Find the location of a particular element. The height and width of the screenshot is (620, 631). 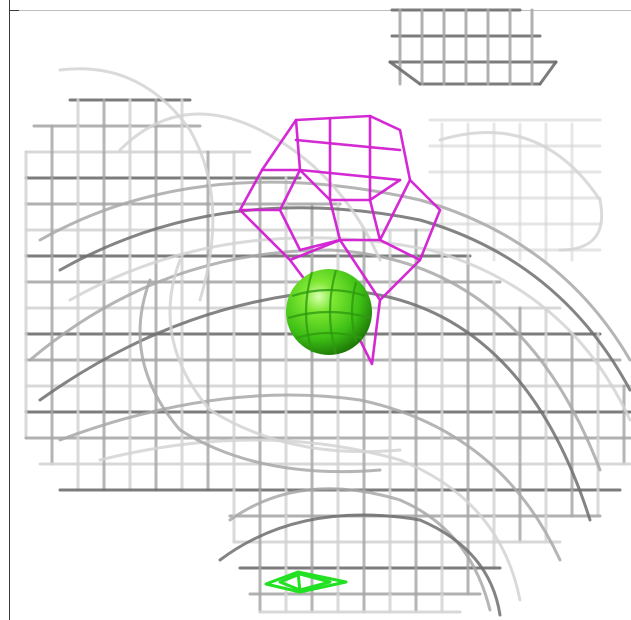

green-small-mesh is located at coordinates (306, 582).